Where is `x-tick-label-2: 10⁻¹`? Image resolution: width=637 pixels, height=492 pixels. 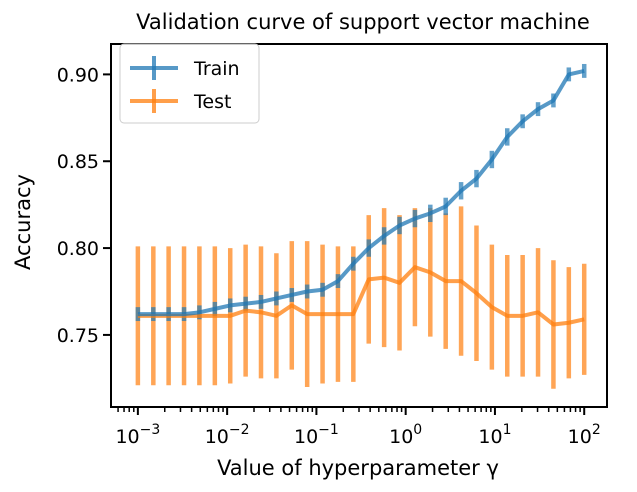 x-tick-label-2: 10⁻¹ is located at coordinates (316, 435).